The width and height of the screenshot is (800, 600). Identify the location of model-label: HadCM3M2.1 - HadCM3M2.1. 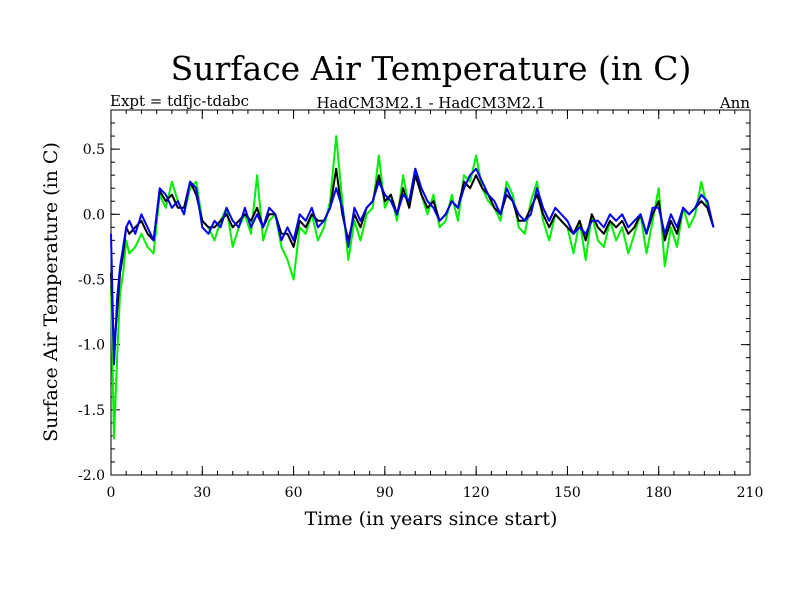
(430, 103).